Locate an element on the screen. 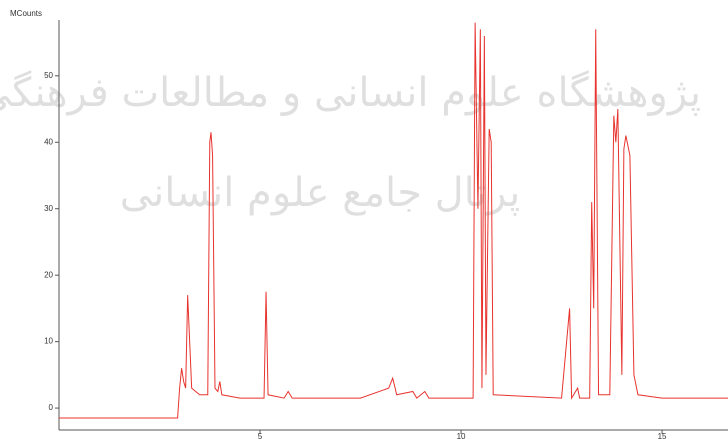 The height and width of the screenshot is (439, 728). watermark: پژوهشگاه علوم انسانی و مطالعات فرهنگی is located at coordinates (350, 93).